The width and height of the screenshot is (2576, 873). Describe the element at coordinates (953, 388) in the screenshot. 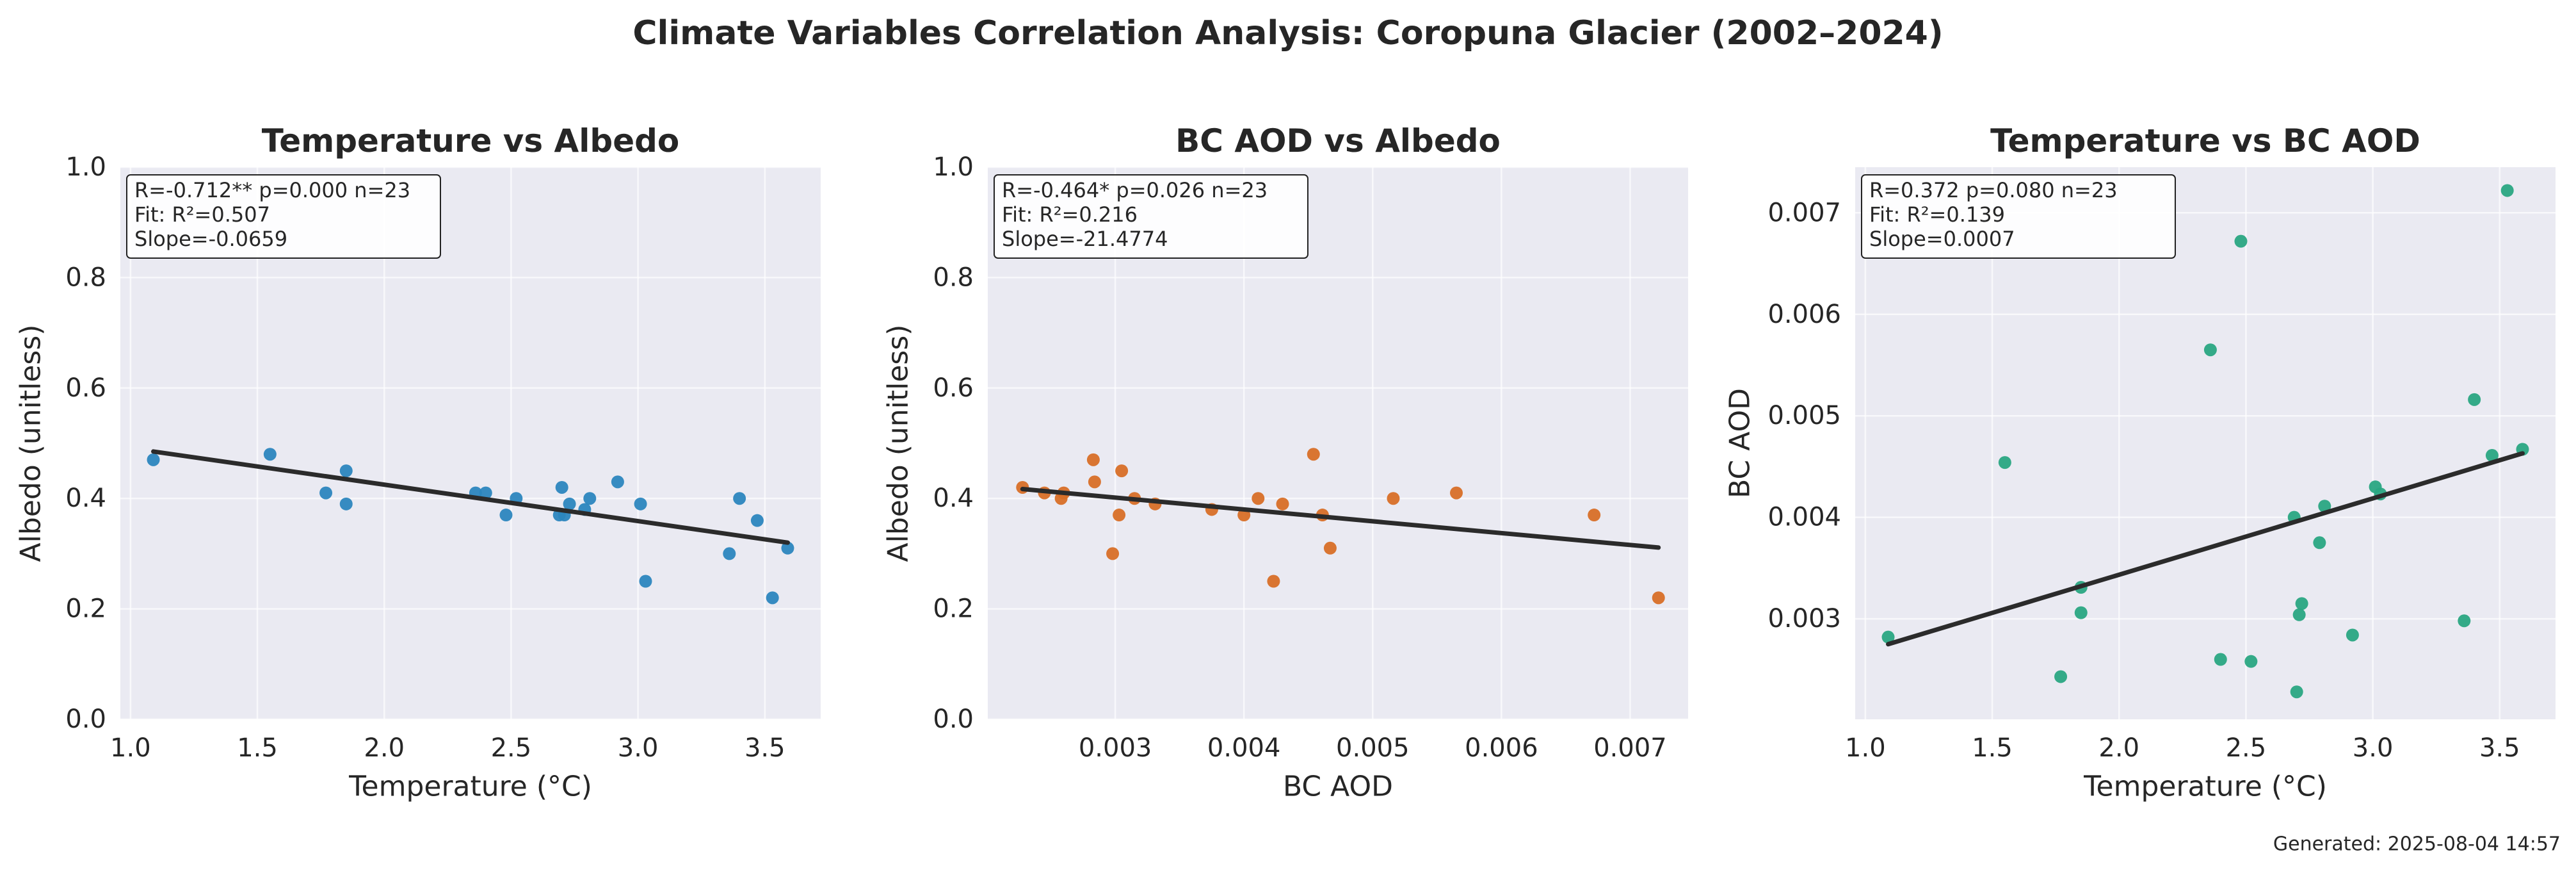

I see `y-tick-label: 0.6` at that location.